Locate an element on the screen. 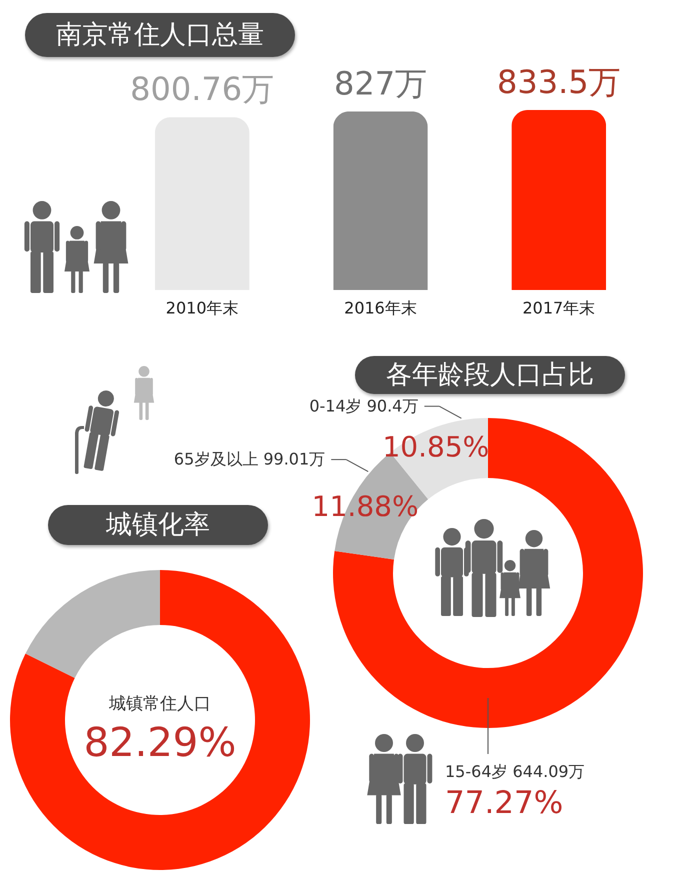  chart-title: 各年龄段人口占比 is located at coordinates (490, 375).